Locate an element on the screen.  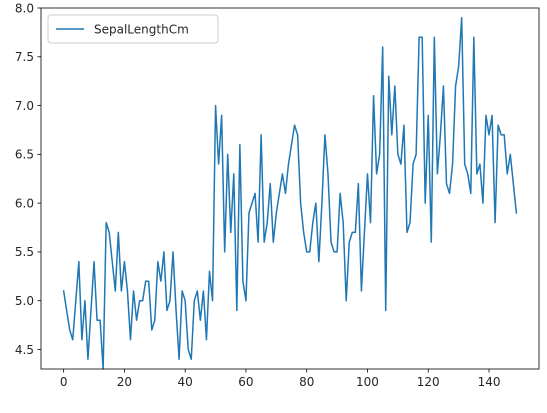
y-tick-label: 5.5 is located at coordinates (24, 252).